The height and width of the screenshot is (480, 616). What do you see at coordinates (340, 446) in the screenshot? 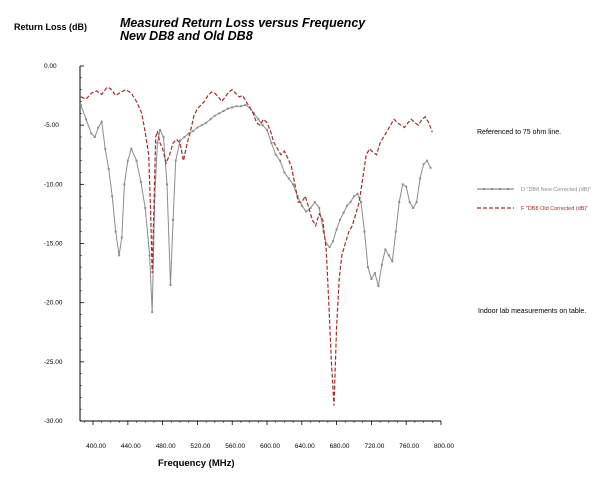
I see `x-tick-label: 680.00` at bounding box center [340, 446].